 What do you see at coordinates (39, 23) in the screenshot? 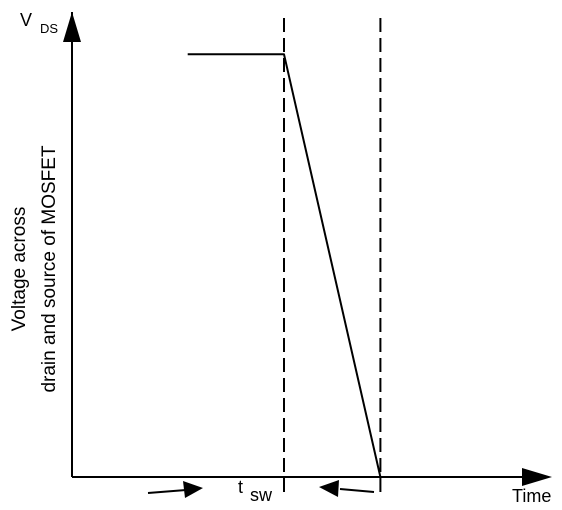
I see `y-axis-symbol: V DS` at bounding box center [39, 23].